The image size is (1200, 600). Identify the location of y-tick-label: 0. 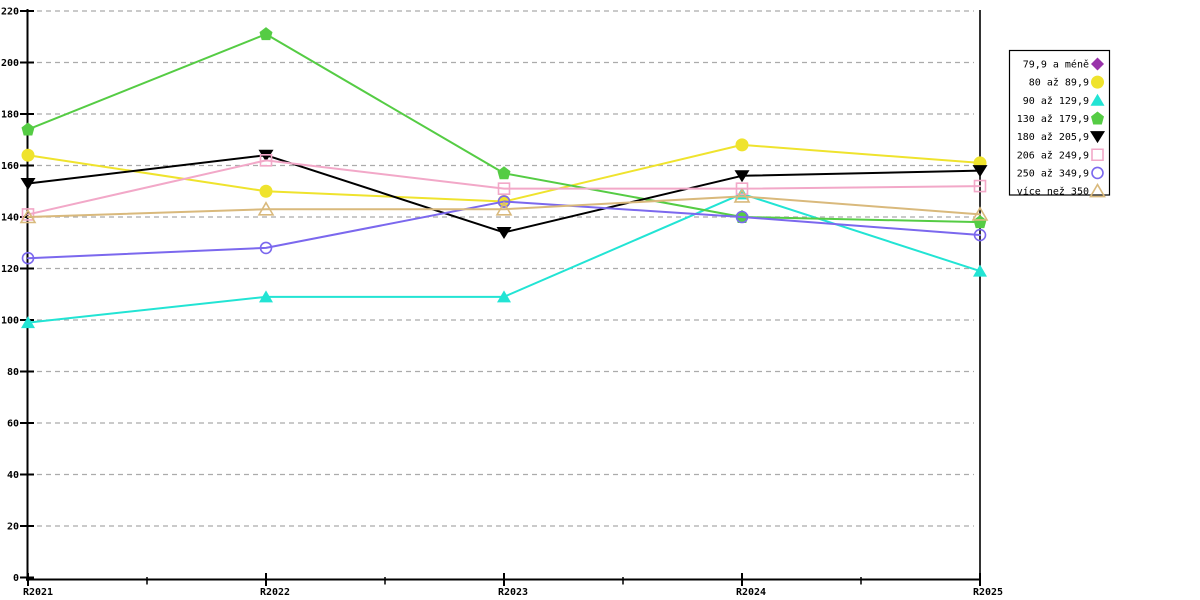
(16, 578).